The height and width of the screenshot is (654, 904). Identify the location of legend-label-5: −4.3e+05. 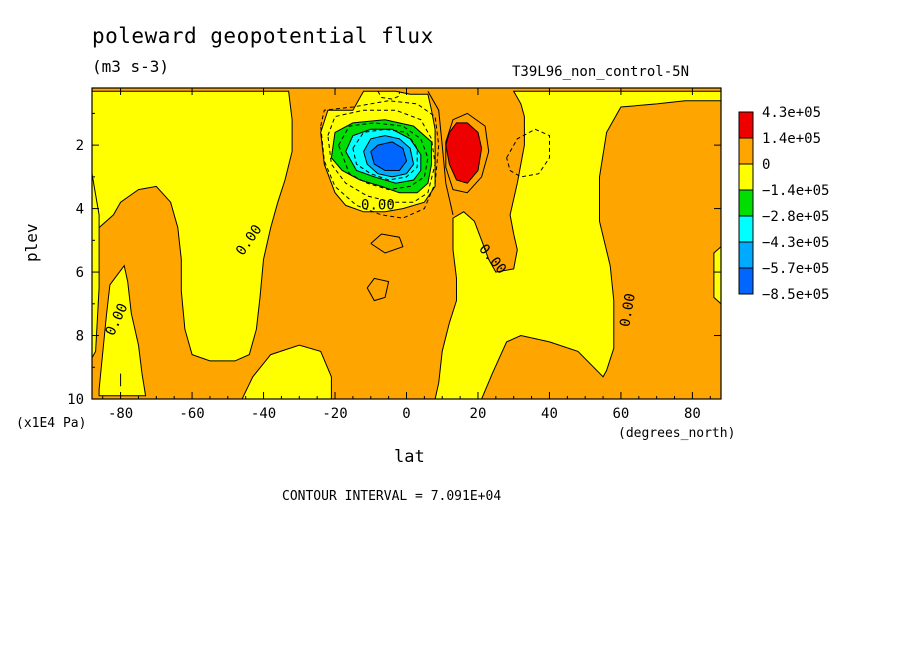
(795, 243).